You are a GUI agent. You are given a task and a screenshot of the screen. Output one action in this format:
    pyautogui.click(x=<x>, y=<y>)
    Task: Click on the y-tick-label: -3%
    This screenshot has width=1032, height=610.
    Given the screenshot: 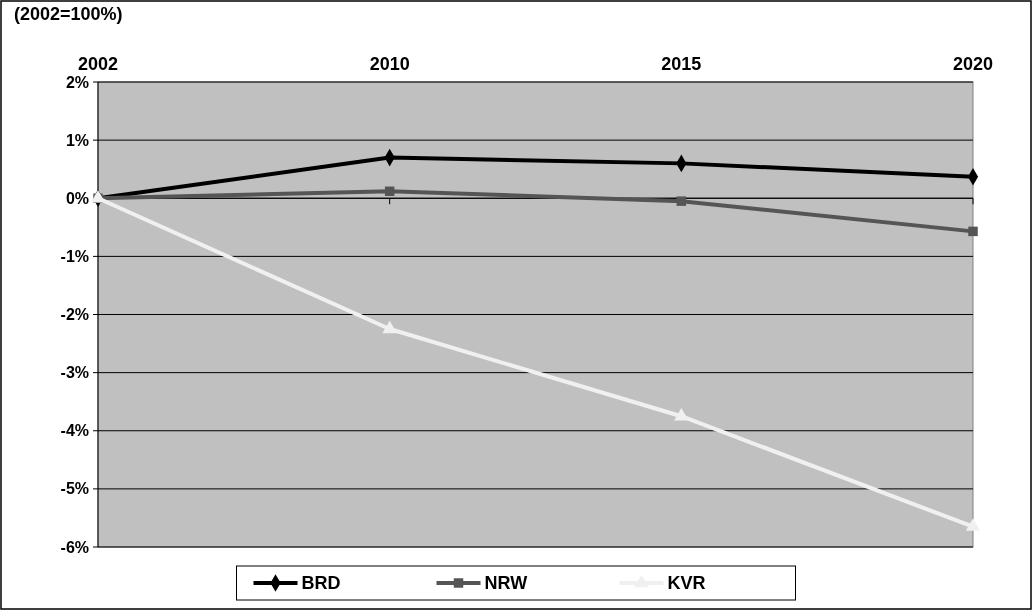 What is the action you would take?
    pyautogui.click(x=74, y=373)
    